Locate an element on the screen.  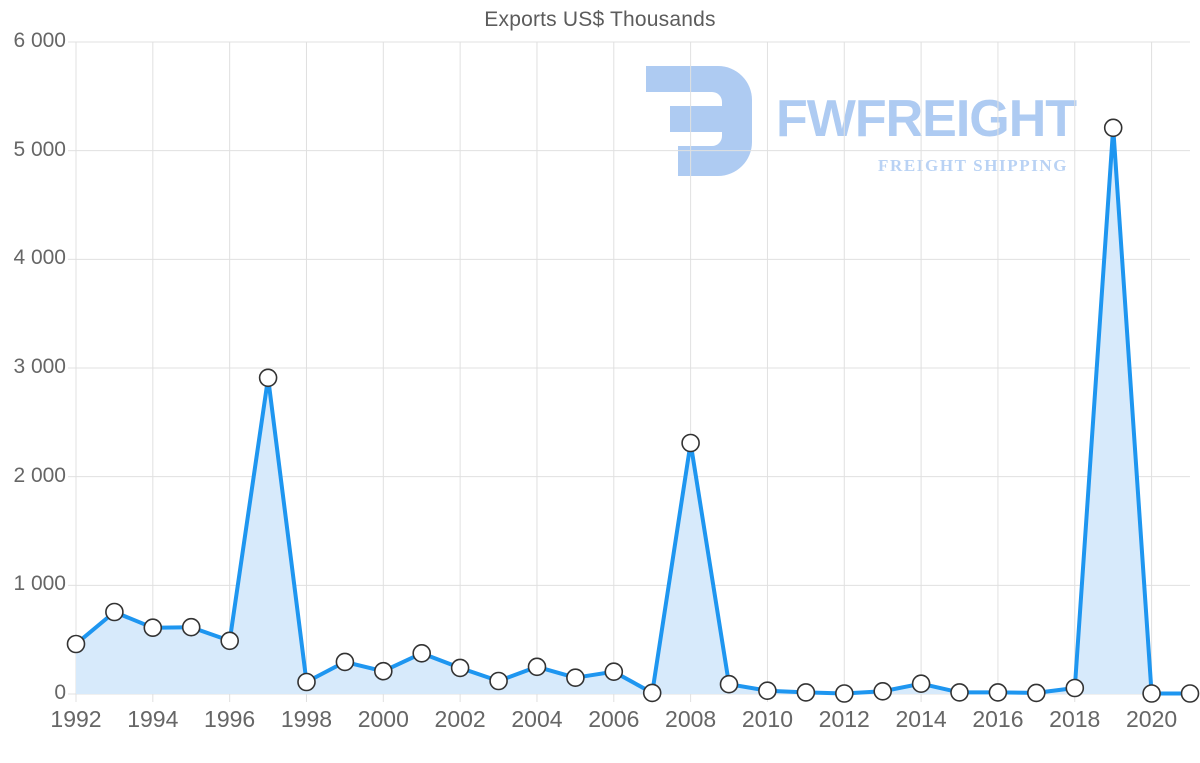
chart-title: Exports US$ Thousands is located at coordinates (600, 19).